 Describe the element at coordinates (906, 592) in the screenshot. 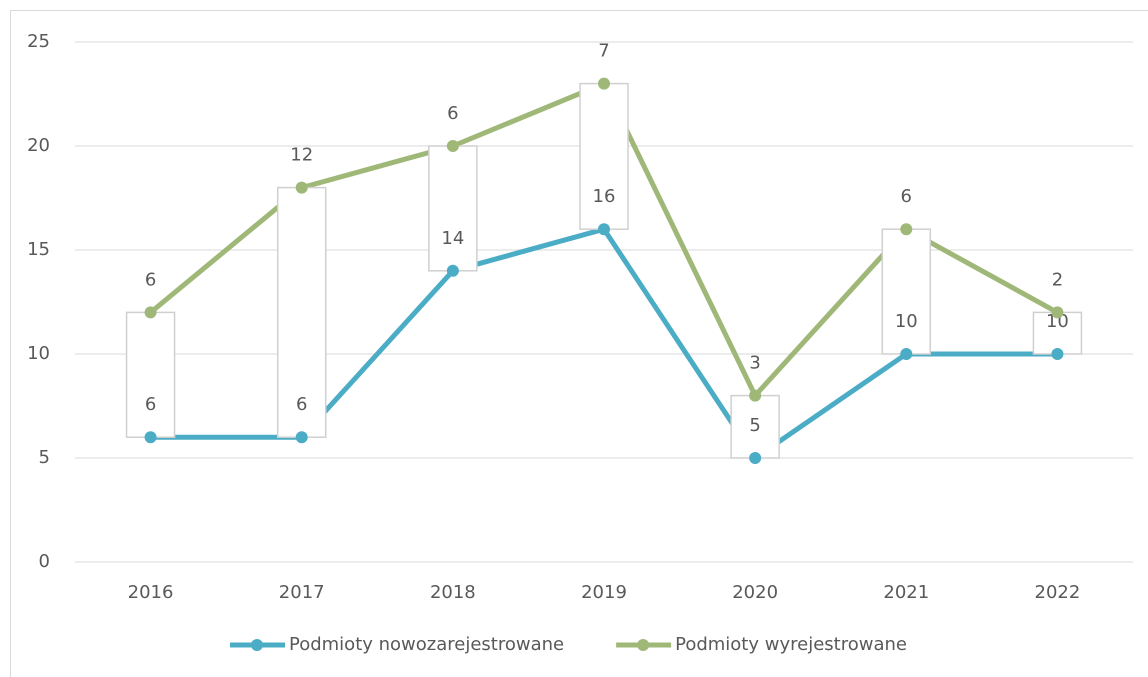

I see `x-tick-label: 2021` at that location.